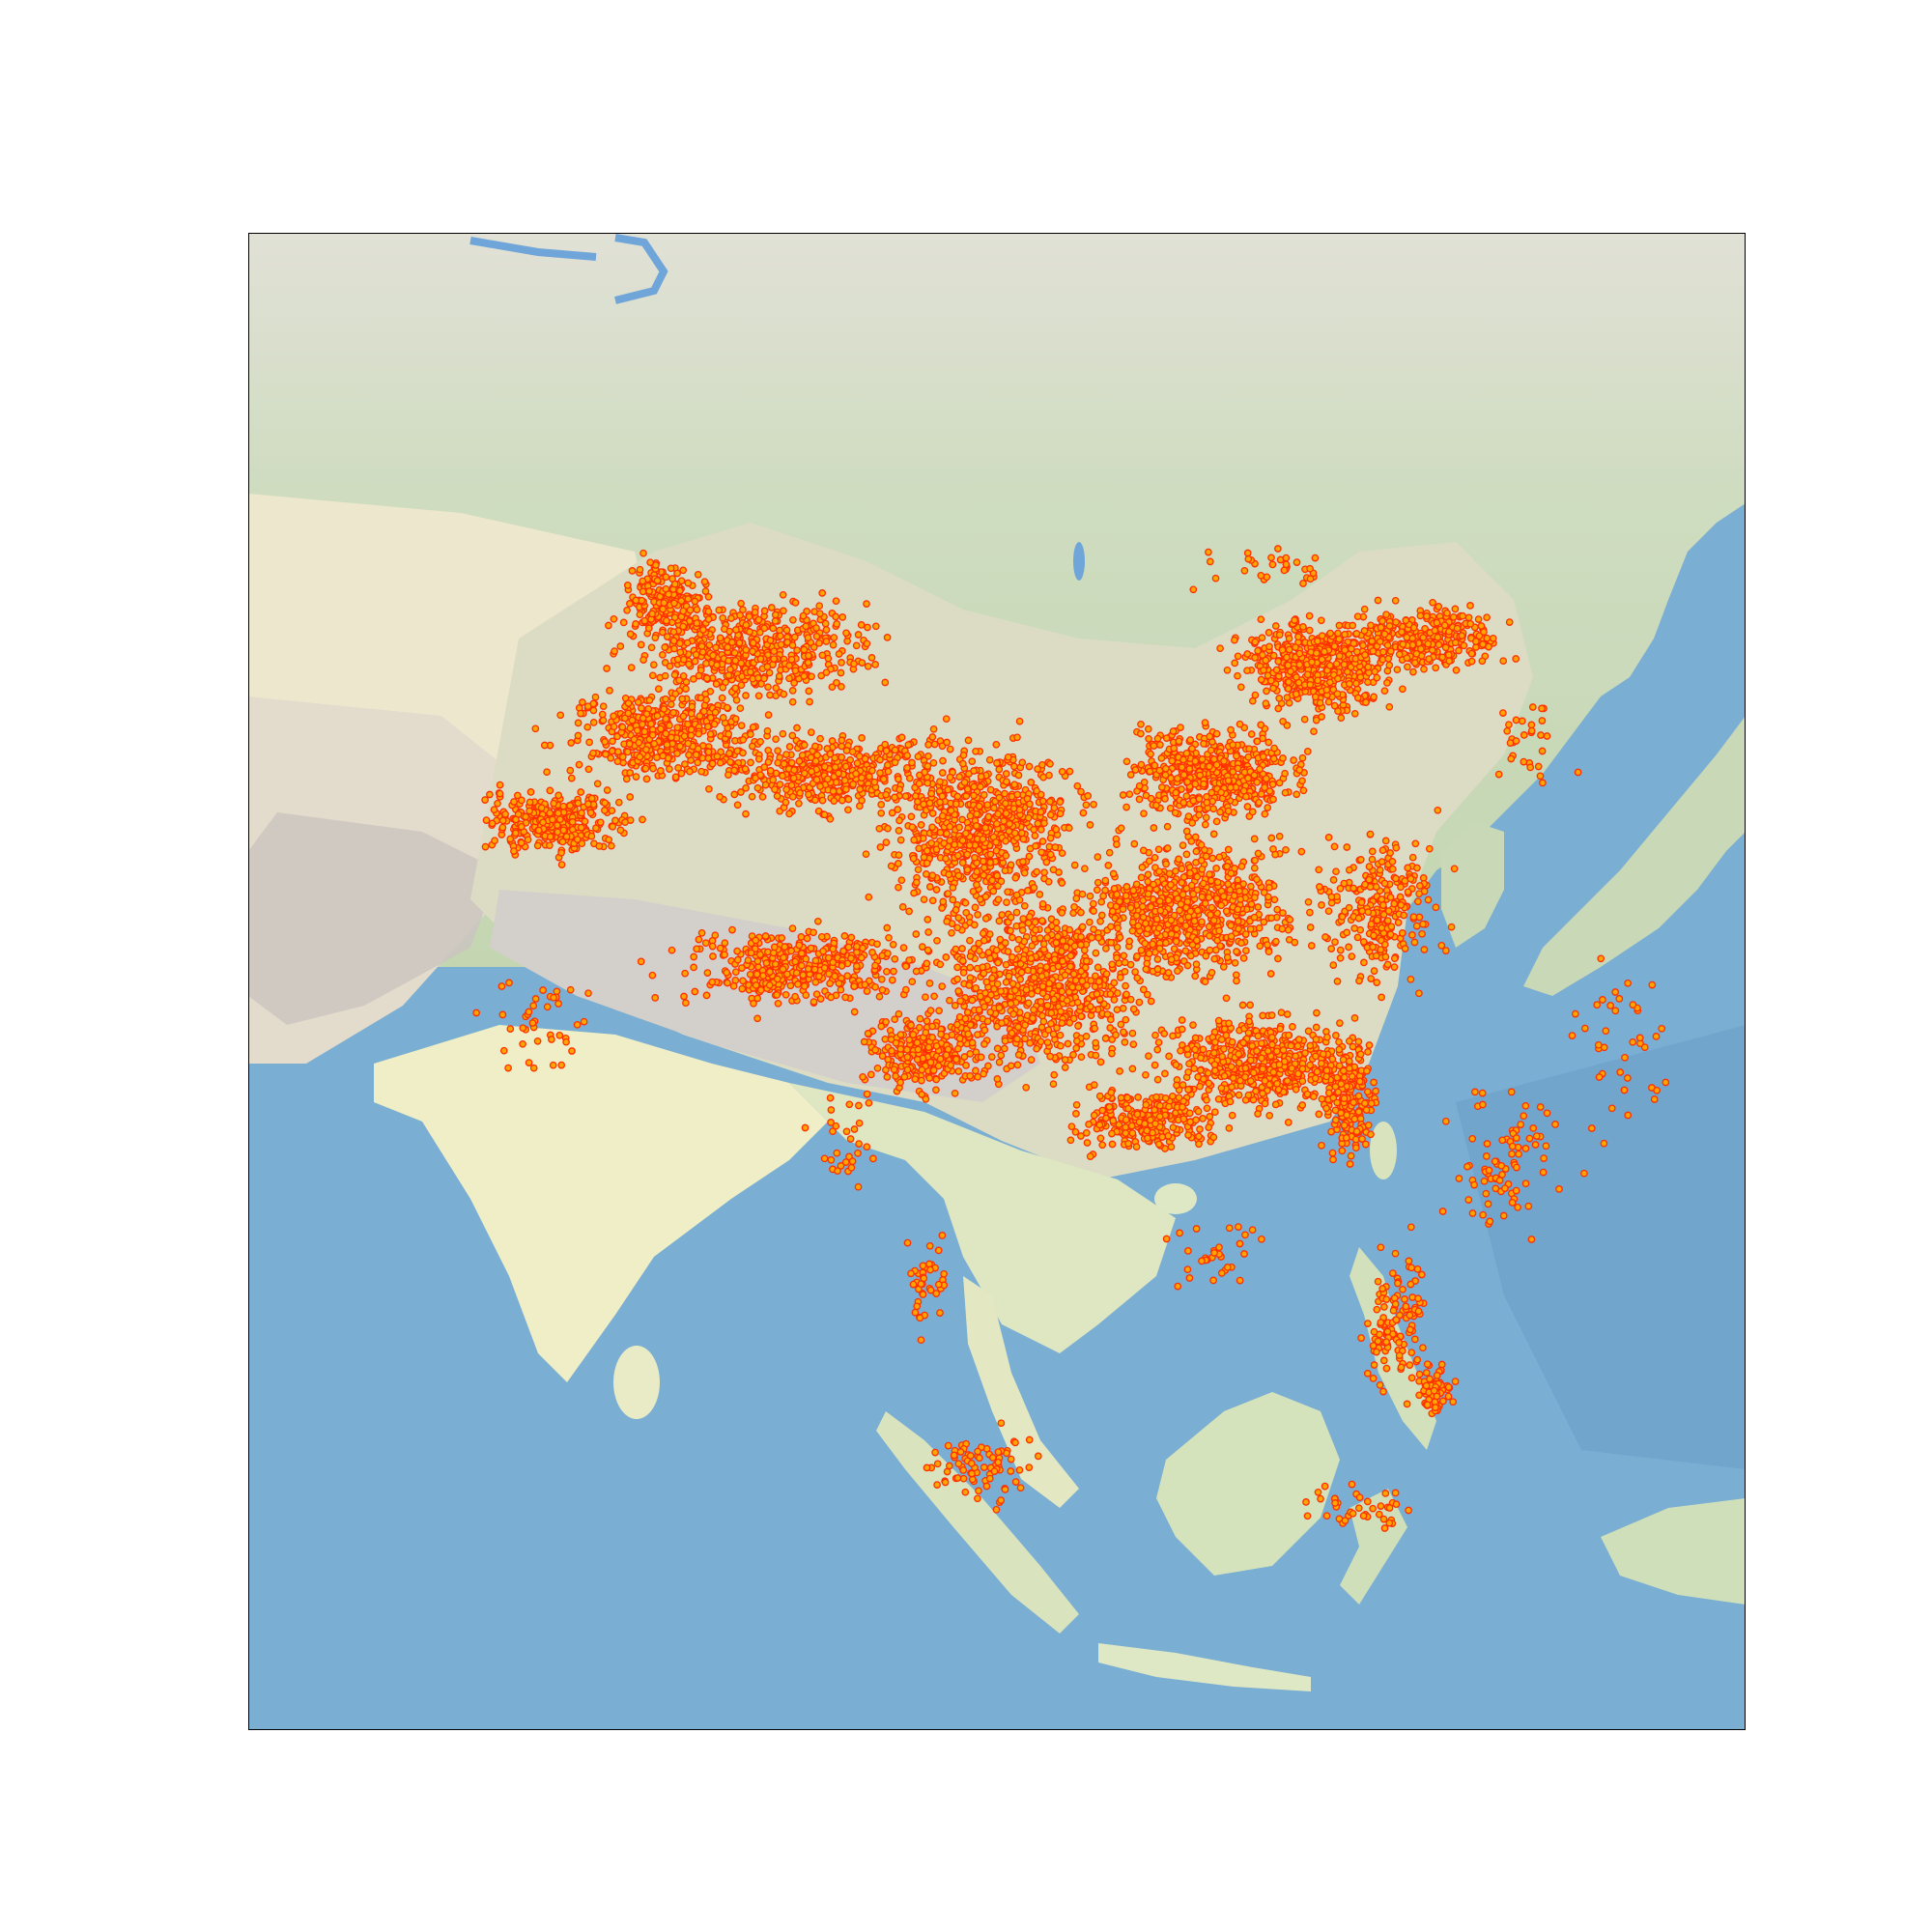 Image resolution: width=1932 pixels, height=1932 pixels. What do you see at coordinates (982, 1218) in the screenshot?
I see `land-indochina` at bounding box center [982, 1218].